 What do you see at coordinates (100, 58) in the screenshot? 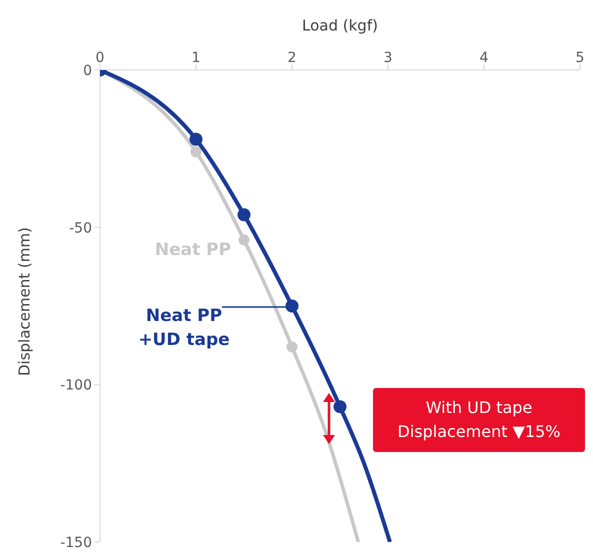
I see `x-tick-label: 0` at bounding box center [100, 58].